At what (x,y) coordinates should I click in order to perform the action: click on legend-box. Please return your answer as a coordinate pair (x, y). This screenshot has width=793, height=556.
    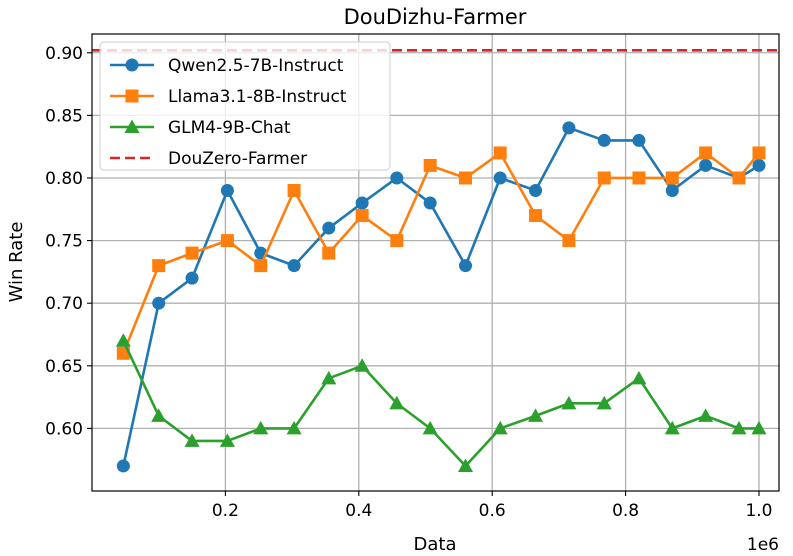
    Looking at the image, I should click on (245, 106).